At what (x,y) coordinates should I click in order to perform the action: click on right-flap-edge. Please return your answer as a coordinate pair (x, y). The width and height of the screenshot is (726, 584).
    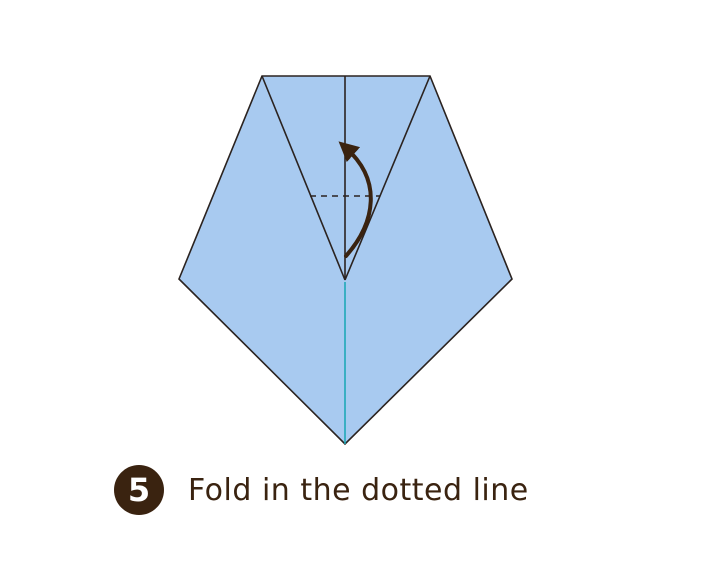
    Looking at the image, I should click on (387, 178).